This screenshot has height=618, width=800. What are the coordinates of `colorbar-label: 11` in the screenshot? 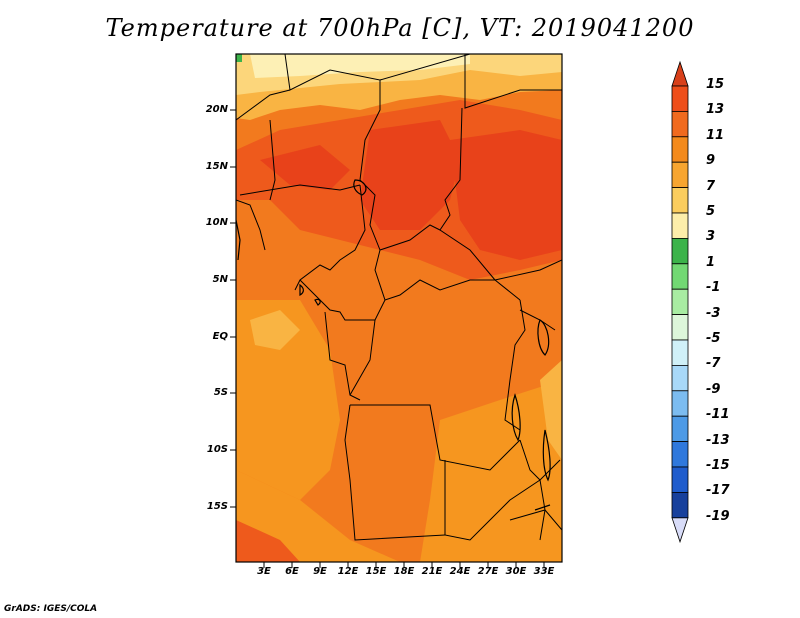 It's located at (715, 135).